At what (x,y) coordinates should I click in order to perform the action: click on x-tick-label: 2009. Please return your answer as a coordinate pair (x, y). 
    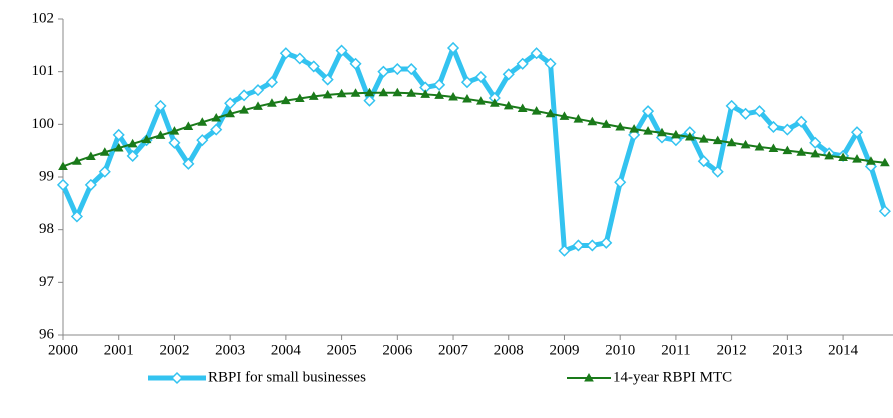
    Looking at the image, I should click on (564, 350).